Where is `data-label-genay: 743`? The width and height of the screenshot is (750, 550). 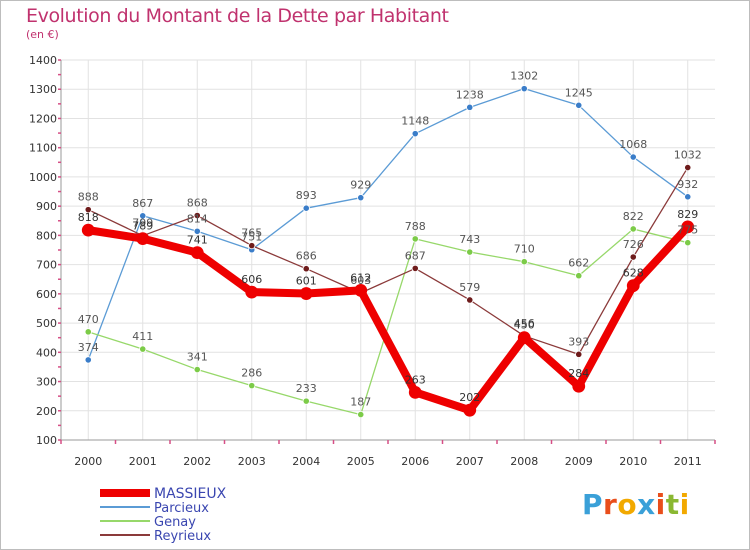 data-label-genay: 743 is located at coordinates (469, 239).